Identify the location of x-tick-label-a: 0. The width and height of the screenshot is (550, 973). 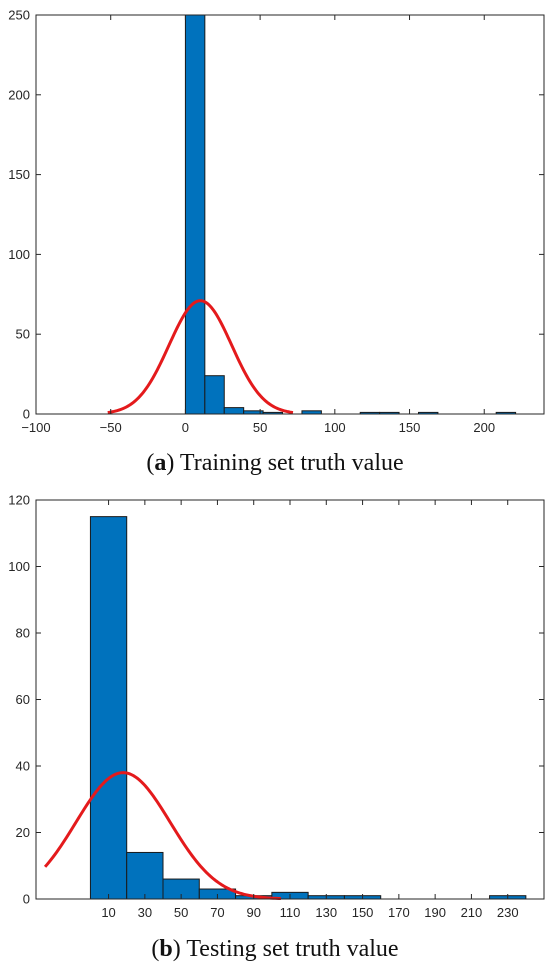
(185, 427).